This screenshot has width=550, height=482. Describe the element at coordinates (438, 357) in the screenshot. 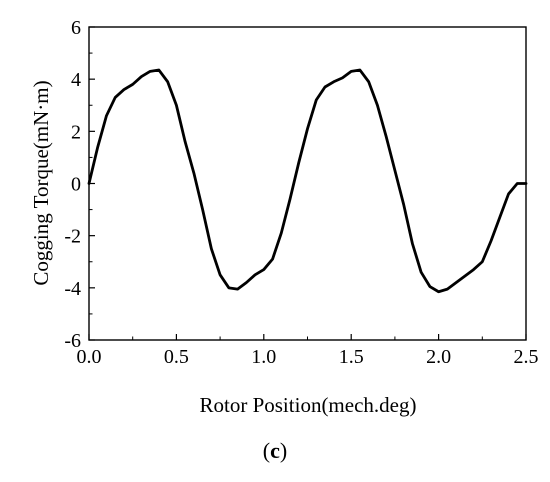

I see `x-tick-label: 2.0` at that location.